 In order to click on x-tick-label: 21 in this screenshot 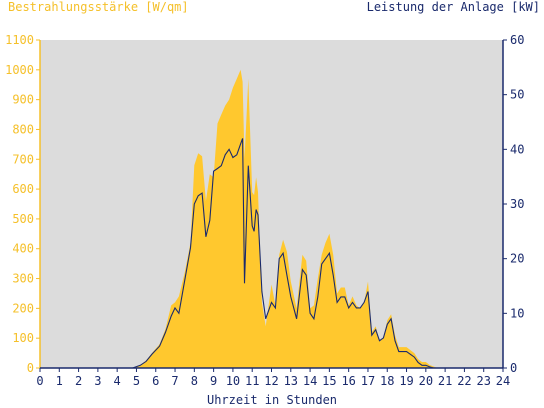, I will do `click(445, 381)`.